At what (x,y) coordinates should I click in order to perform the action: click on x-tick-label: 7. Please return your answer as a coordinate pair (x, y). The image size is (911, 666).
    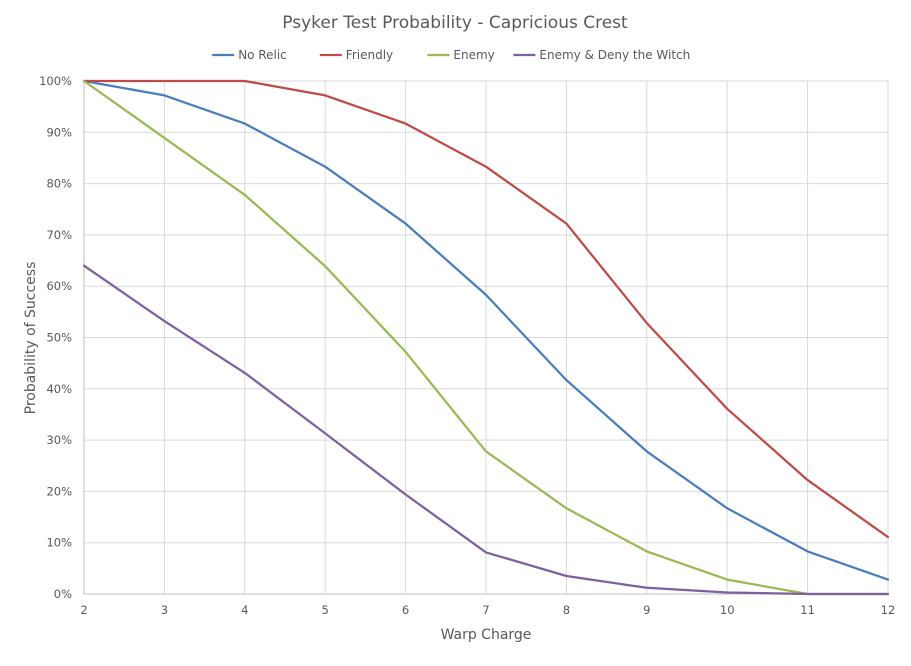
    Looking at the image, I should click on (485, 610).